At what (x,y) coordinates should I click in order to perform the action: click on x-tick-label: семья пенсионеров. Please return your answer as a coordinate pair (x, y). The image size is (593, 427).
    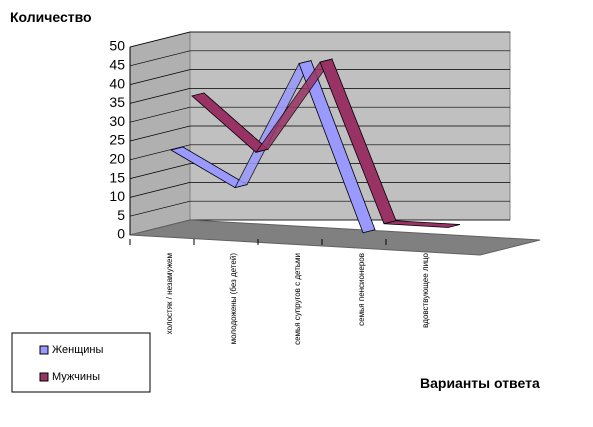
    Looking at the image, I should click on (361, 289).